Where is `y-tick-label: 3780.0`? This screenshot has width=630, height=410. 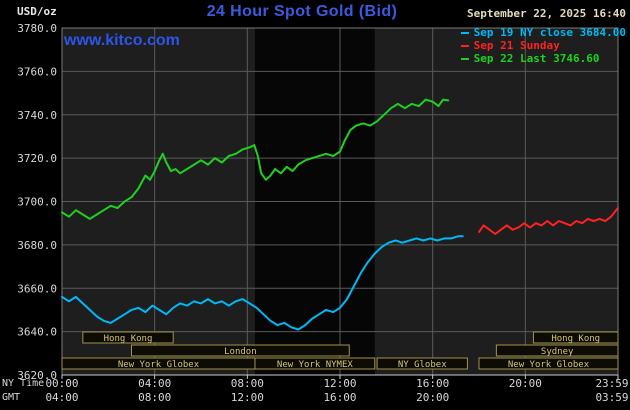
y-tick-label: 3780.0 is located at coordinates (37, 28).